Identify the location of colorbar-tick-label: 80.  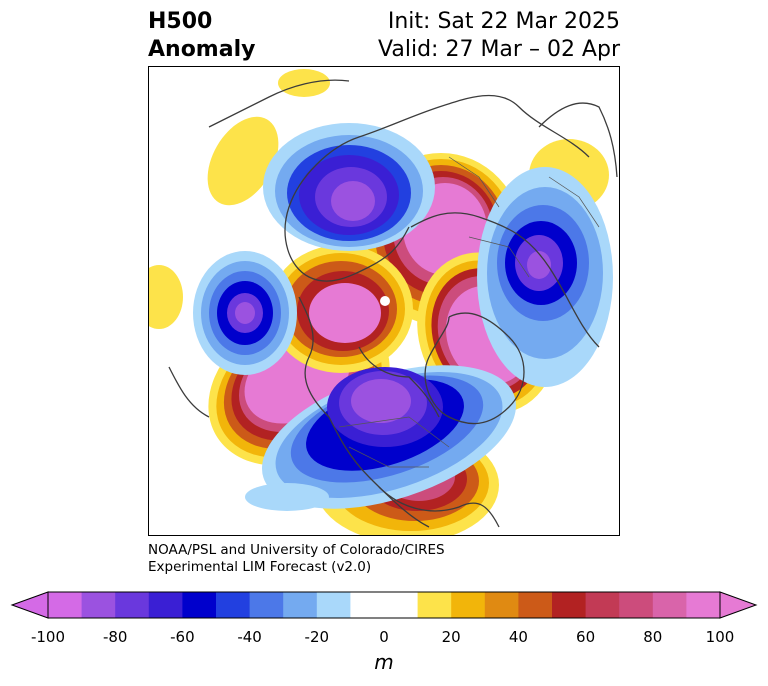
(653, 637).